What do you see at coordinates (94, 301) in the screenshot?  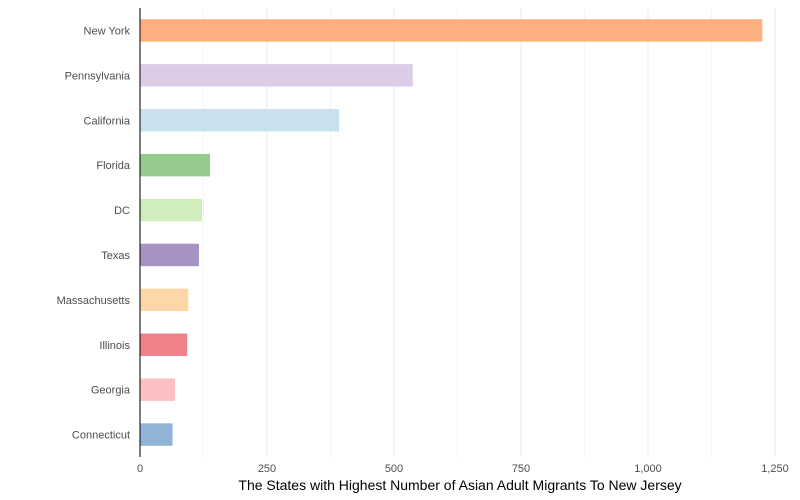 I see `y-tick-label: Massachusetts` at bounding box center [94, 301].